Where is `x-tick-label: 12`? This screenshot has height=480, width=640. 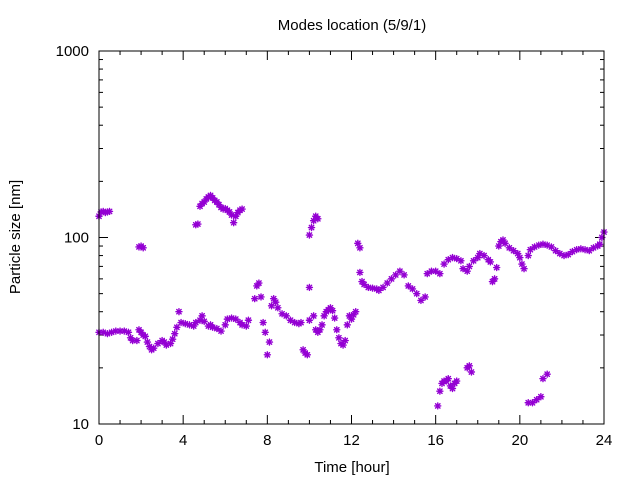
x-tick-label: 12 is located at coordinates (351, 440).